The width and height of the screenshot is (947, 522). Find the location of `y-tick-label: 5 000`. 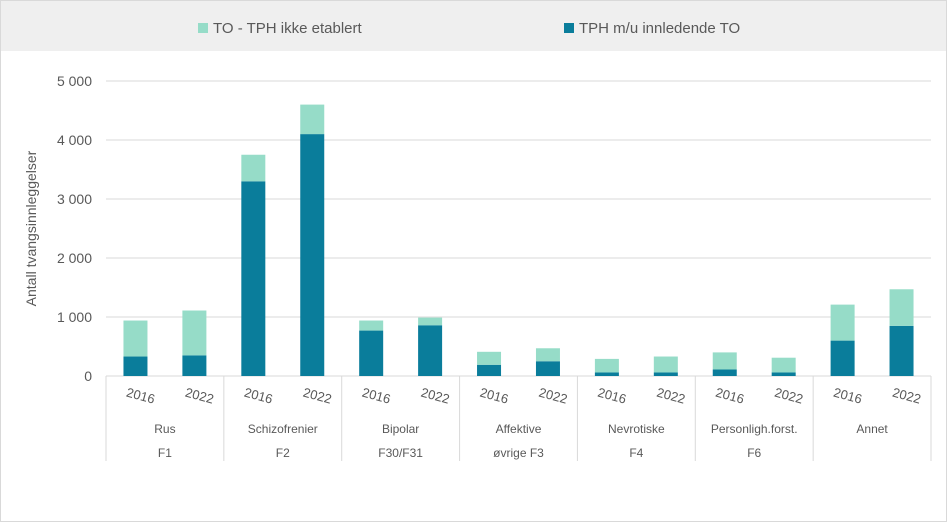

y-tick-label: 5 000 is located at coordinates (74, 81).